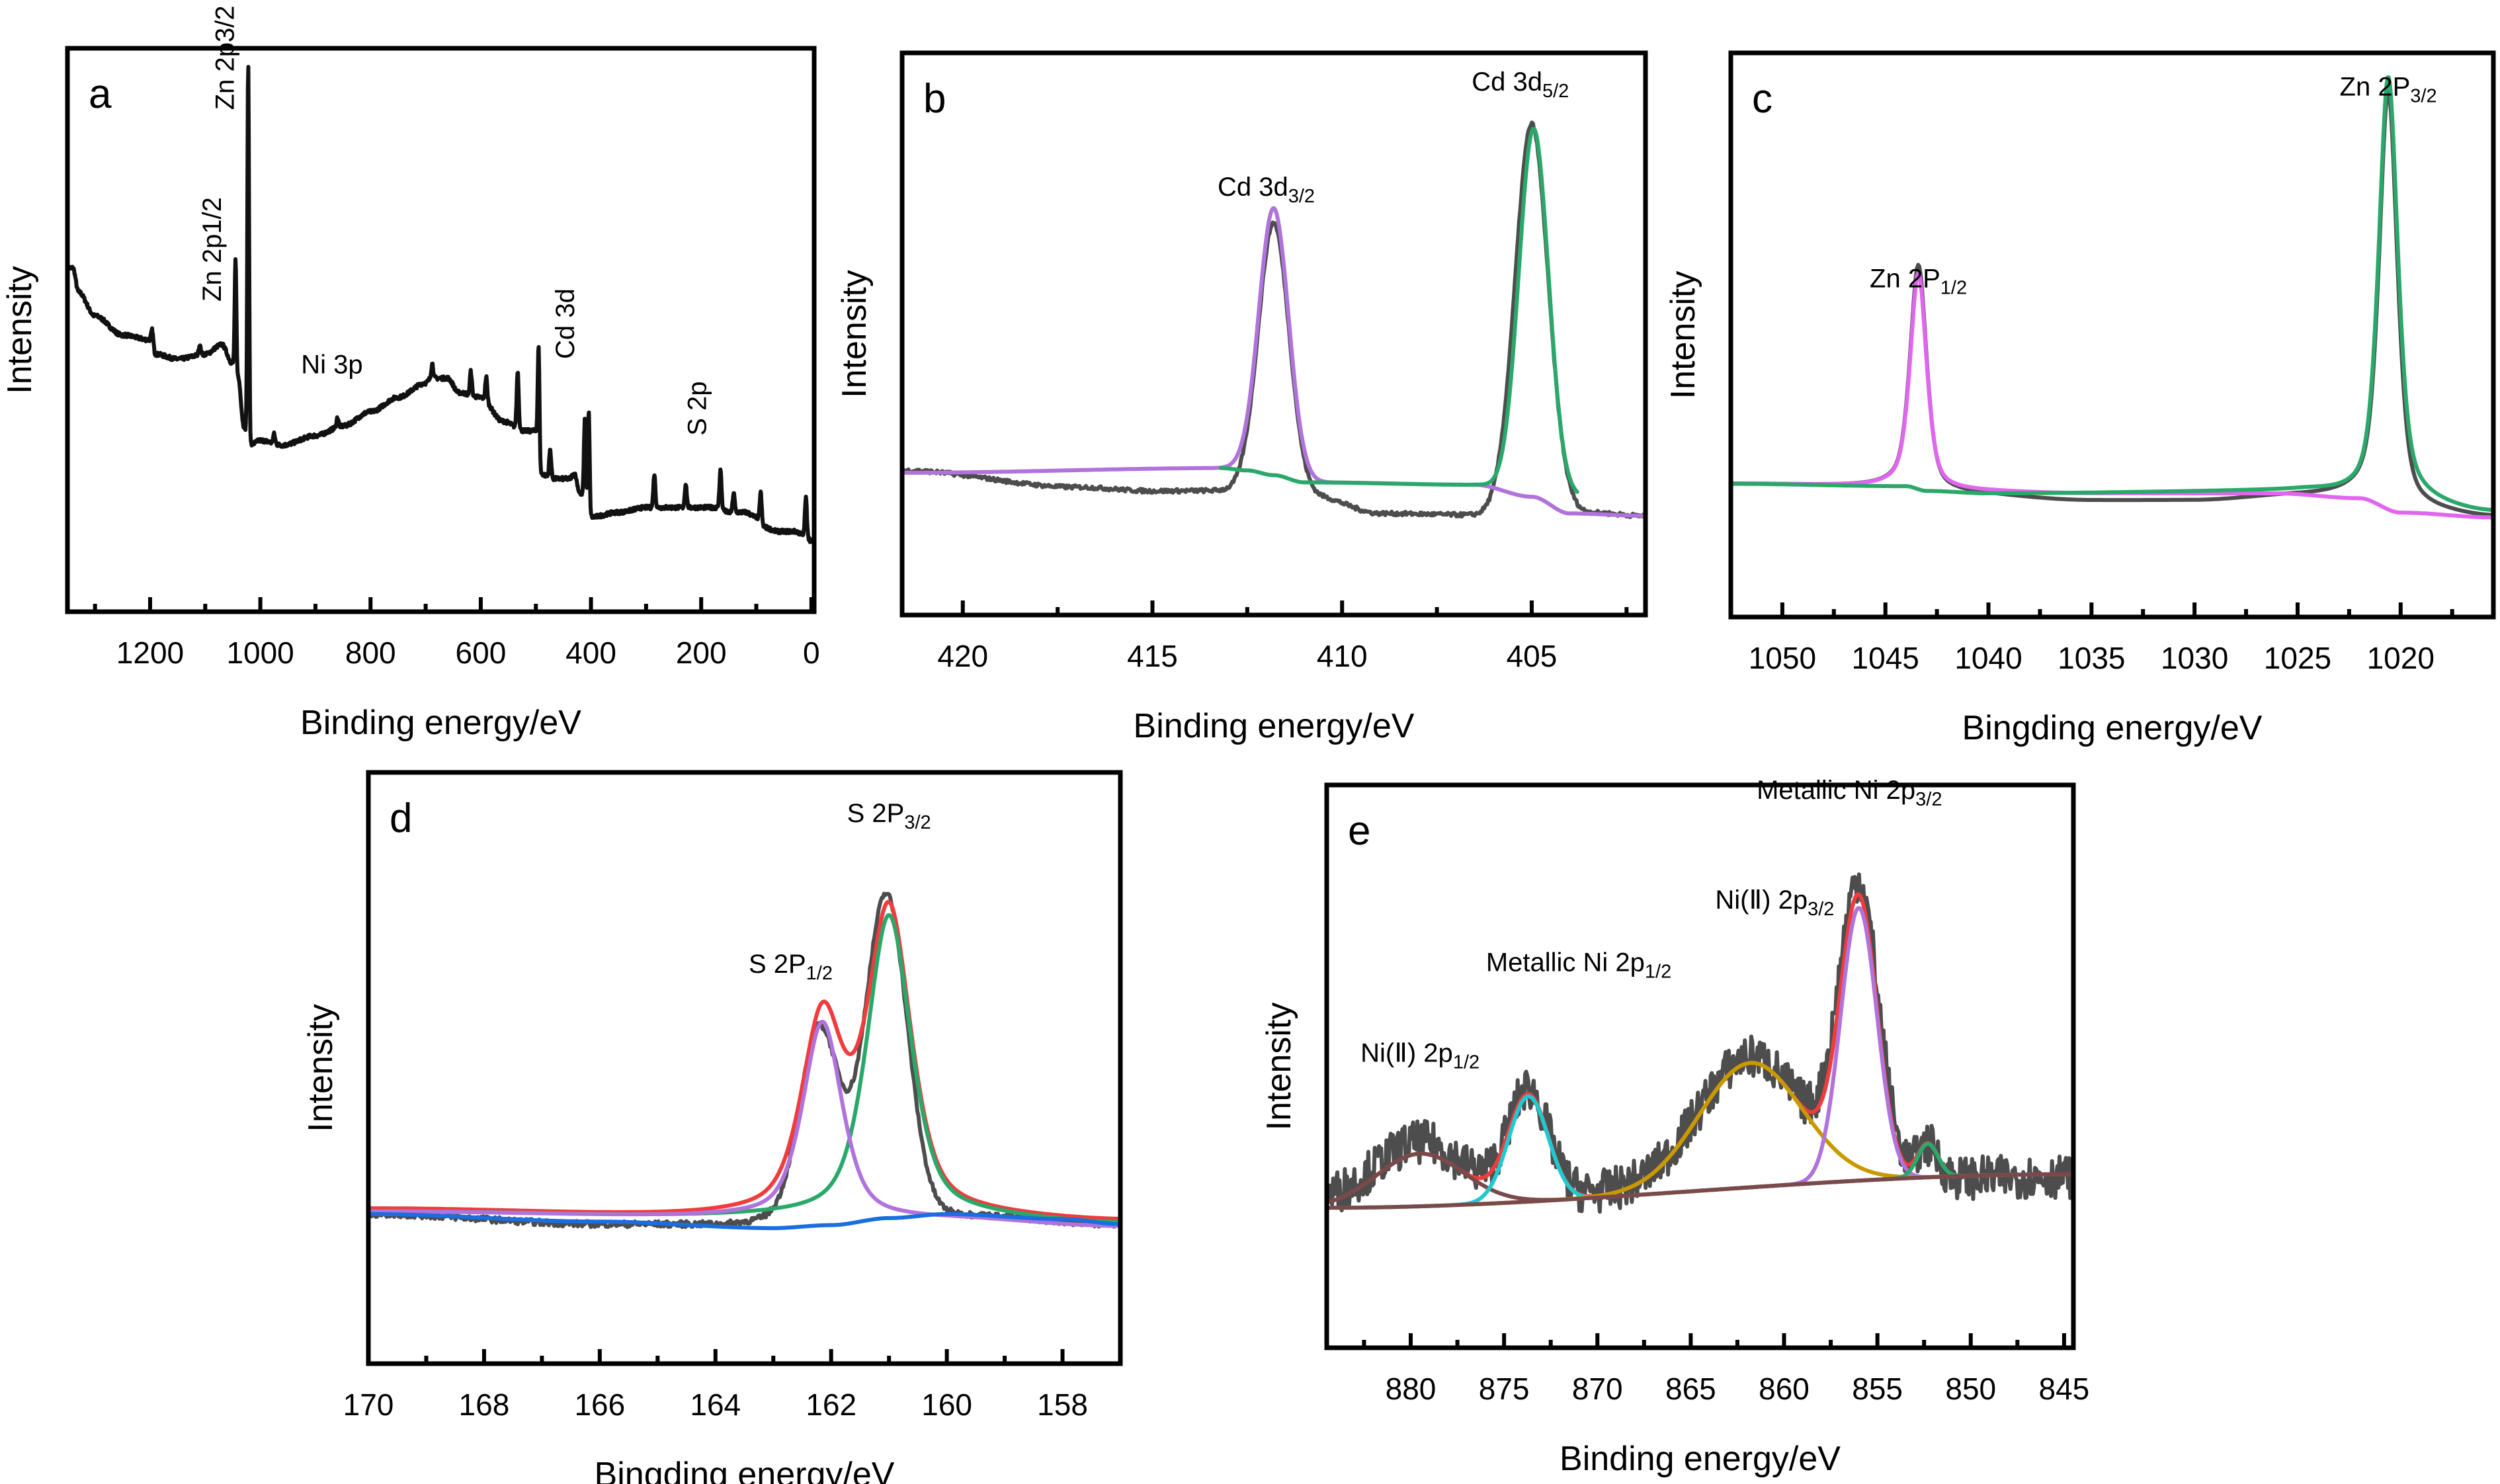  I want to click on x-tick-label: 410, so click(1343, 656).